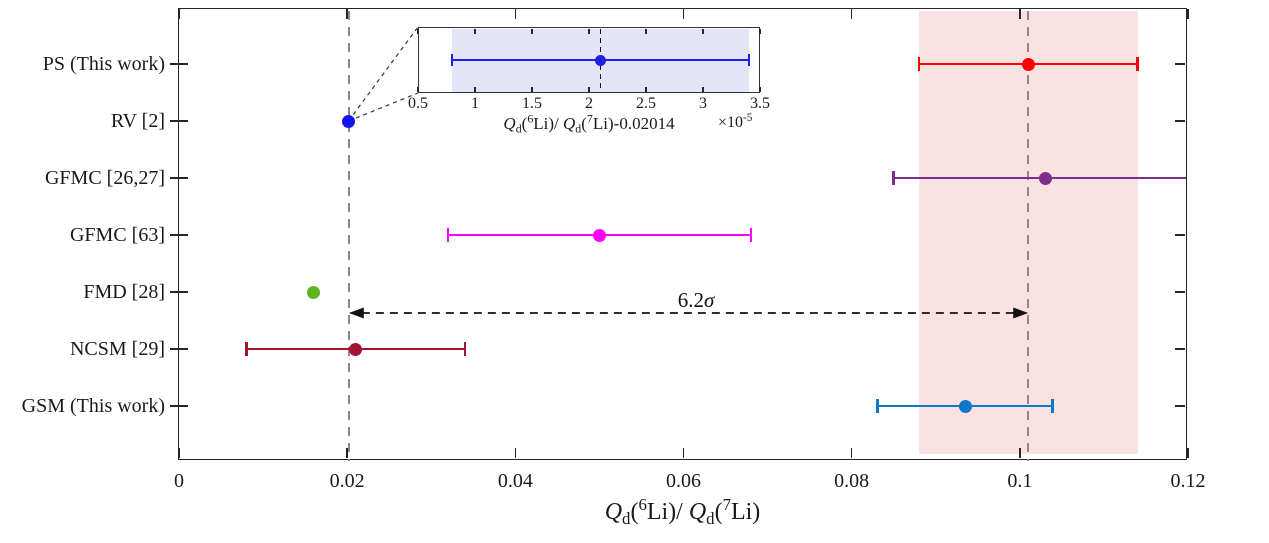  I want to click on inset-xlabel-open2: (, so click(584, 123).